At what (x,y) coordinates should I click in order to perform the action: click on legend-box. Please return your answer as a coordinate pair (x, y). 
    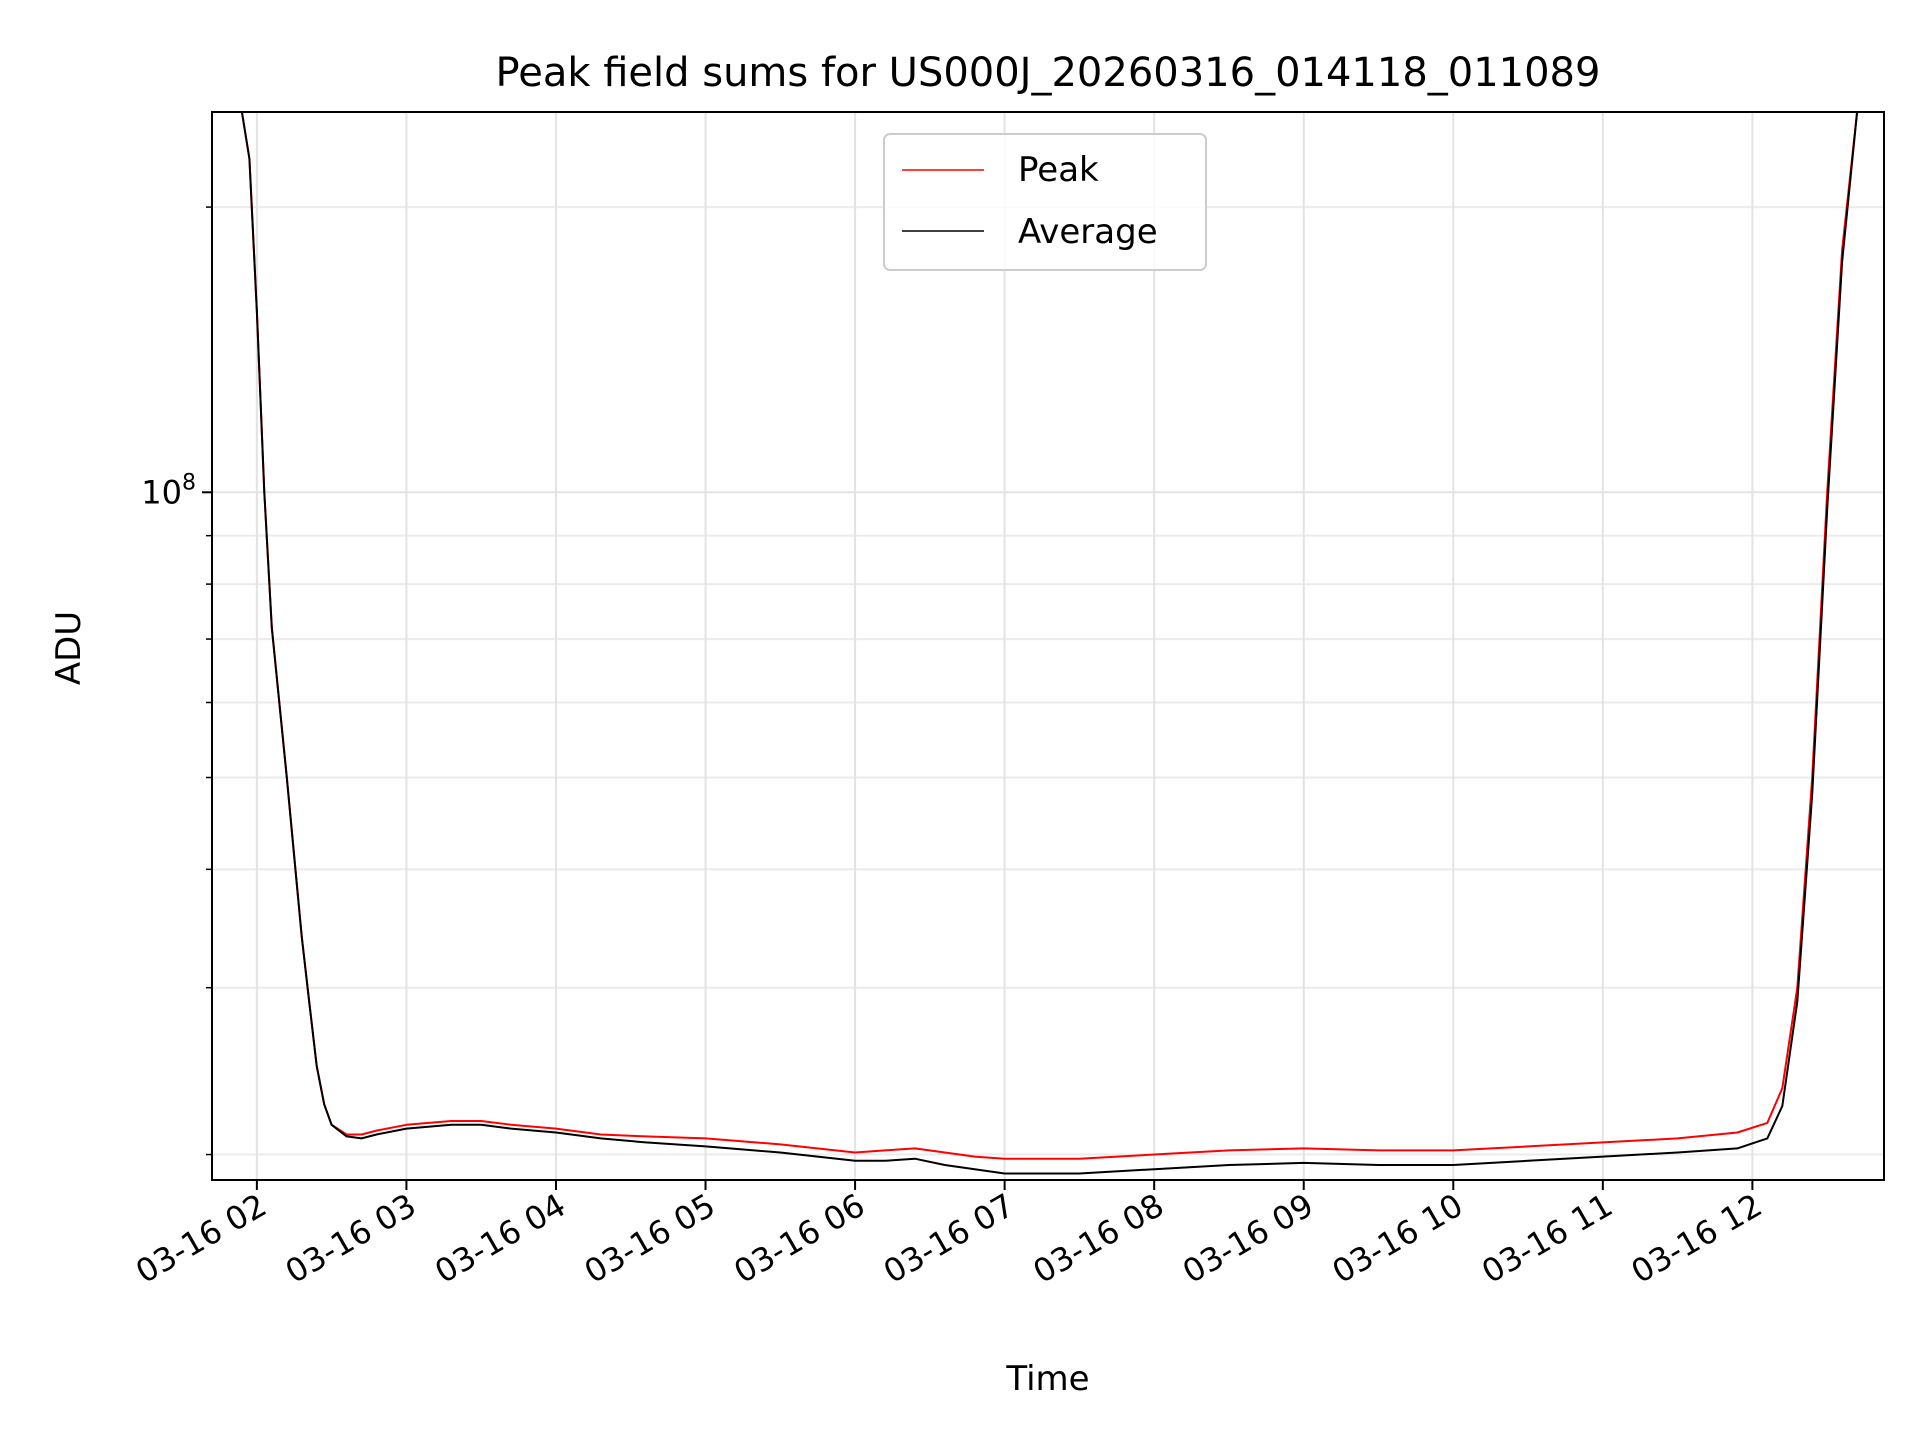
    Looking at the image, I should click on (1045, 202).